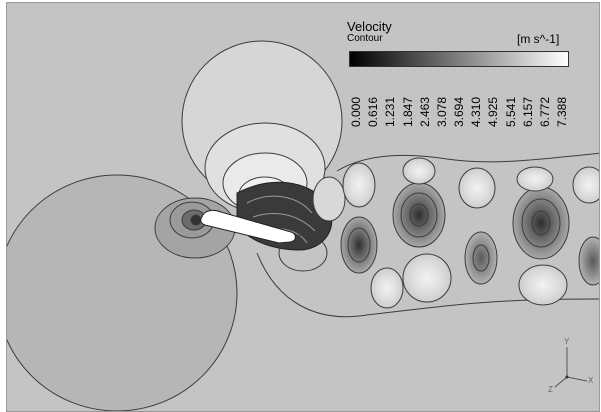 The image size is (601, 412). What do you see at coordinates (459, 111) in the screenshot?
I see `legend-tick-label: 3.694` at bounding box center [459, 111].